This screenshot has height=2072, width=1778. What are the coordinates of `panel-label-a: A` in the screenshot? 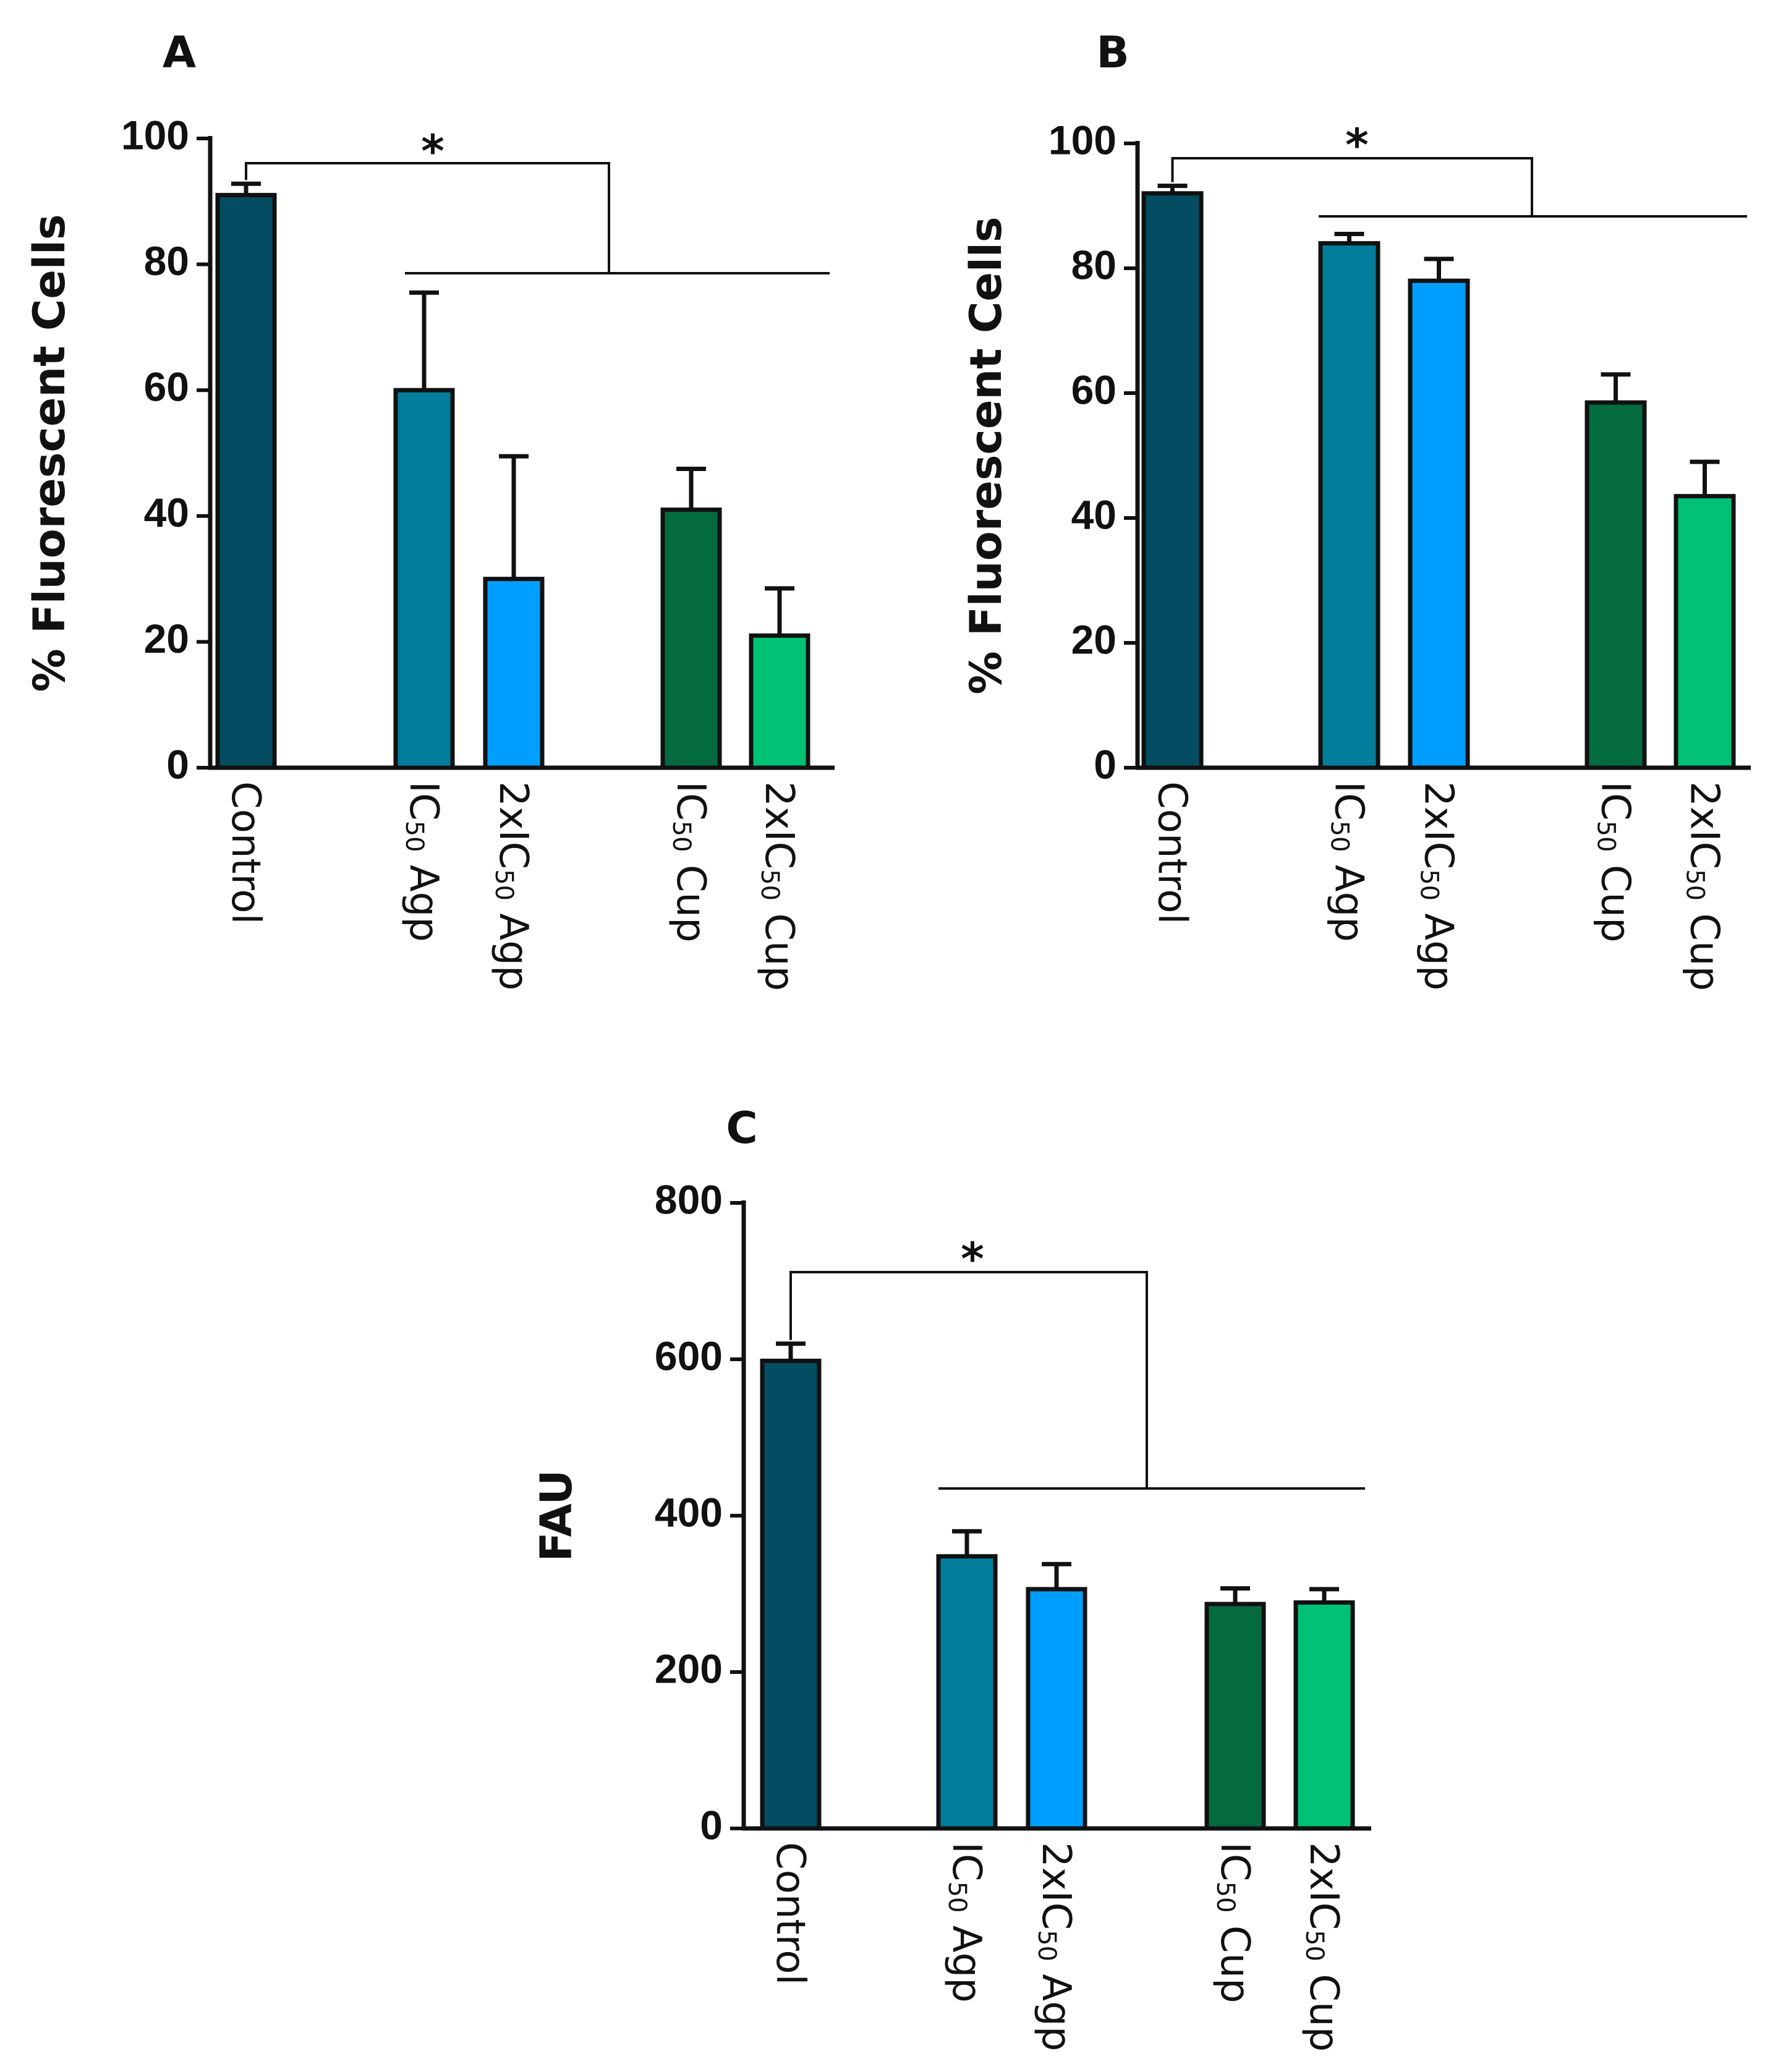 It's located at (179, 52).